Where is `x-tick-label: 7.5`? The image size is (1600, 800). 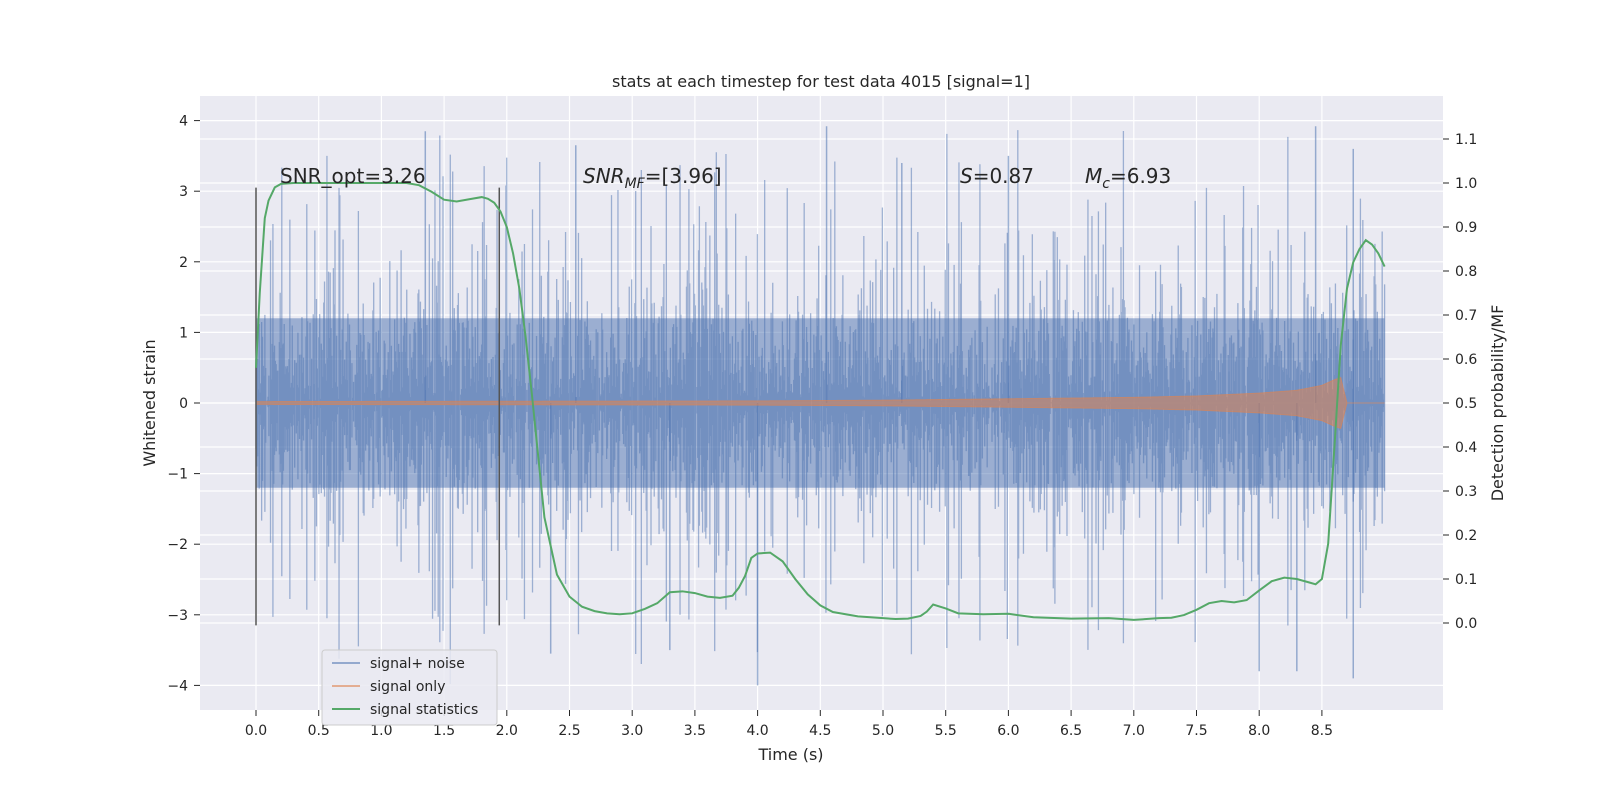
x-tick-label: 7.5 is located at coordinates (1196, 731).